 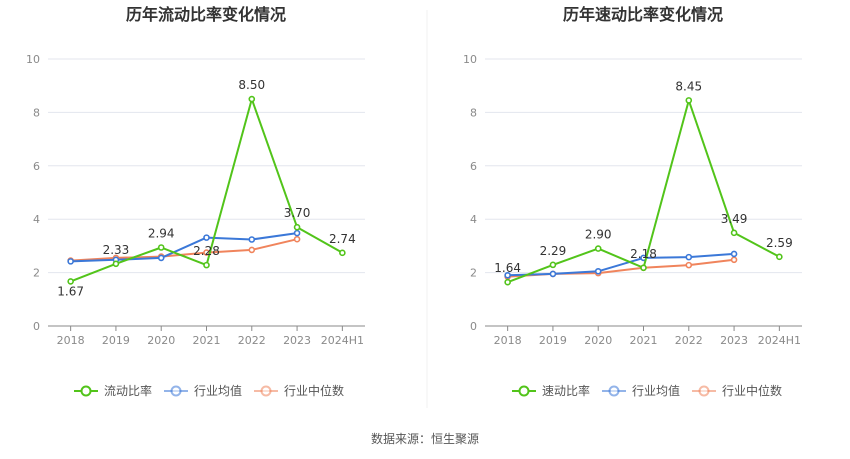 I want to click on legend: 流动比率 行业均值 行业中位数, so click(x=209, y=390).